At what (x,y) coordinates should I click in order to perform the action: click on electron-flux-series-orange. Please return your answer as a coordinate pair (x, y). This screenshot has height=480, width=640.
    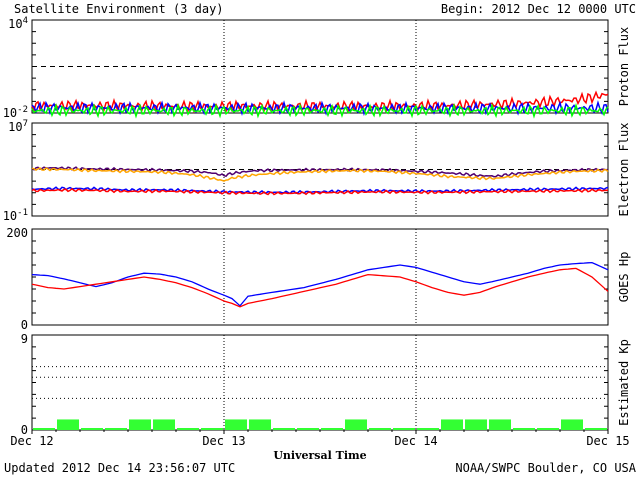
    Looking at the image, I should click on (320, 174).